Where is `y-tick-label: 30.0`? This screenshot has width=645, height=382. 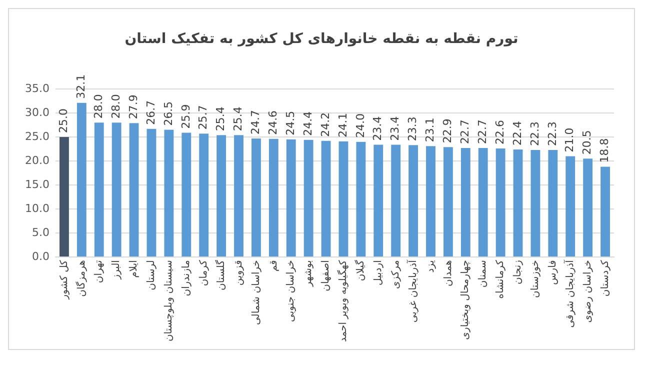
y-tick-label: 30.0 is located at coordinates (37, 112).